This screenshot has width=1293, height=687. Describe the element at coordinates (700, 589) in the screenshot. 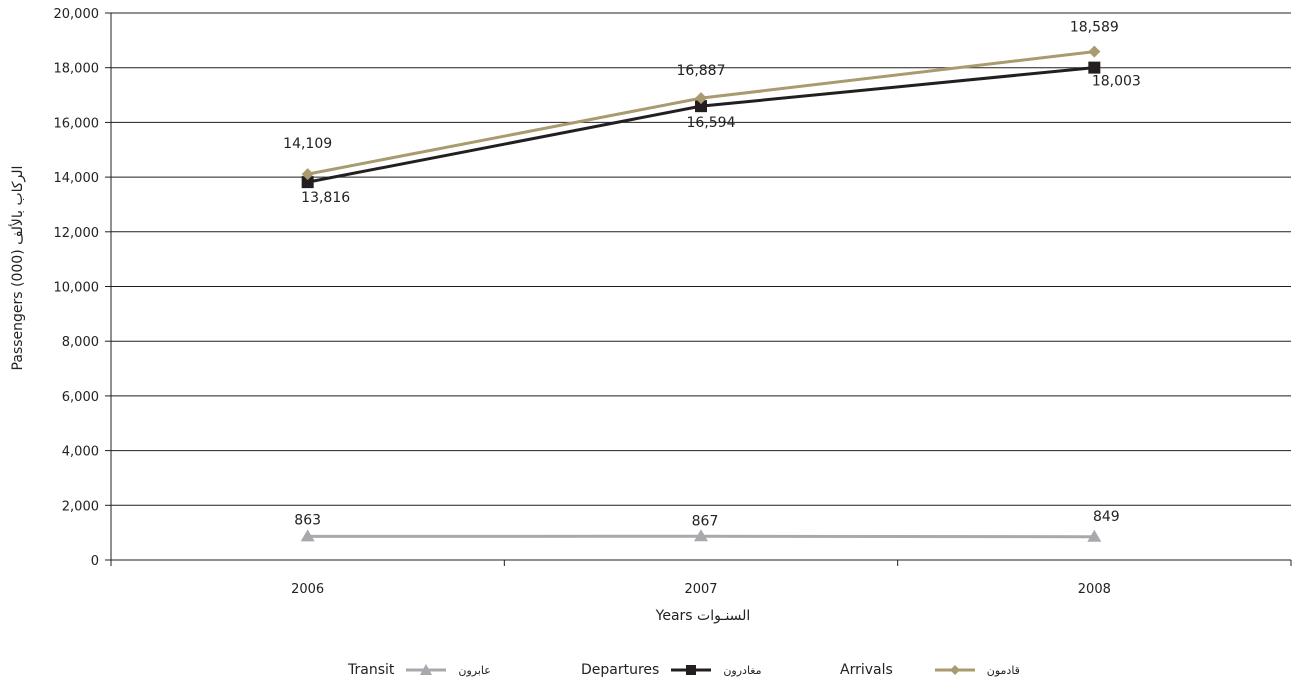

I see `x-tick-label: 2007` at that location.